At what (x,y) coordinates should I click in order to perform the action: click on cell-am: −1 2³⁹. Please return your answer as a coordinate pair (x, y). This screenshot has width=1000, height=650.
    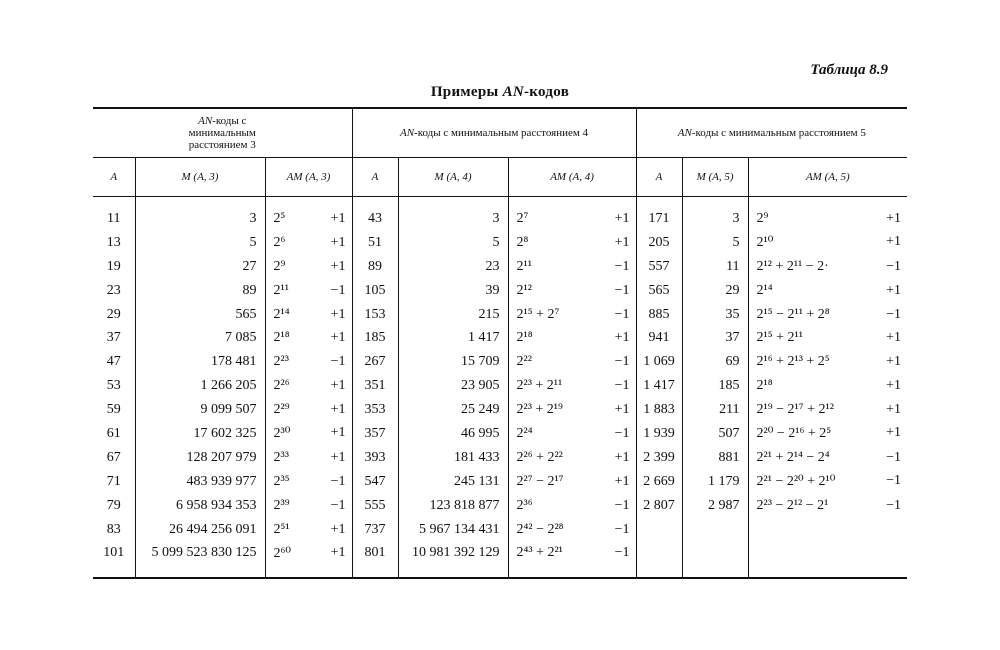
    Looking at the image, I should click on (309, 505).